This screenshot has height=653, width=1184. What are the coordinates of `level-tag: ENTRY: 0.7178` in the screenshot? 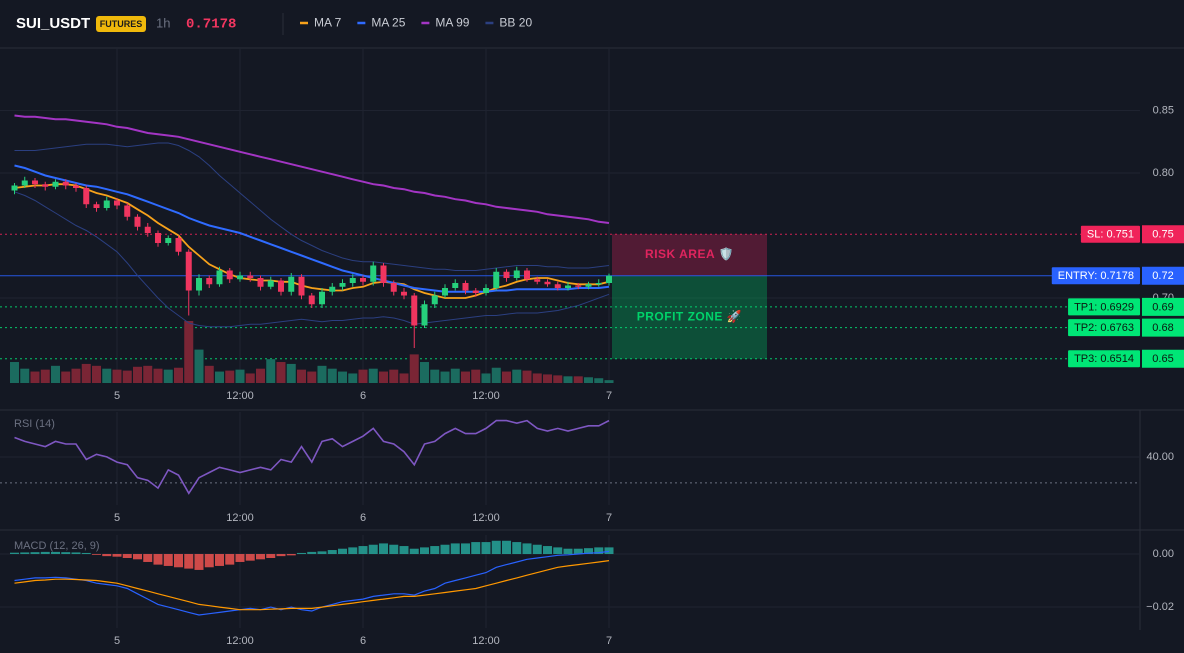 It's located at (1096, 276).